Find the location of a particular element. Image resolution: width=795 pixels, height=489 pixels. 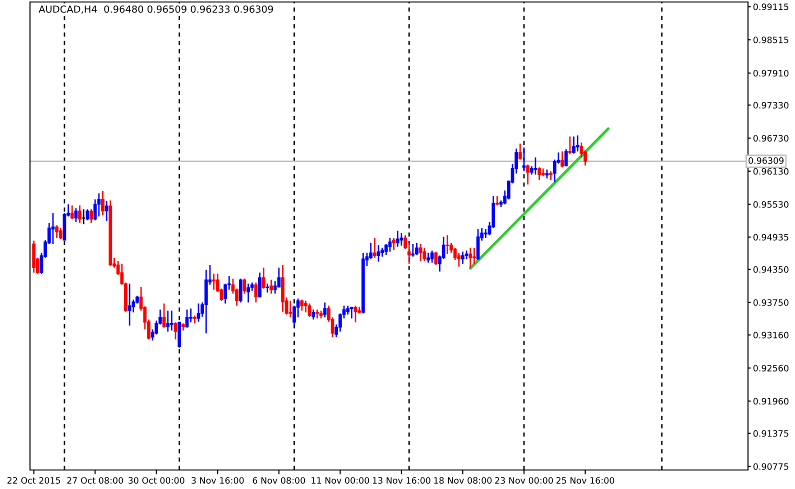

y-tick-label: 0.91960 is located at coordinates (770, 401).